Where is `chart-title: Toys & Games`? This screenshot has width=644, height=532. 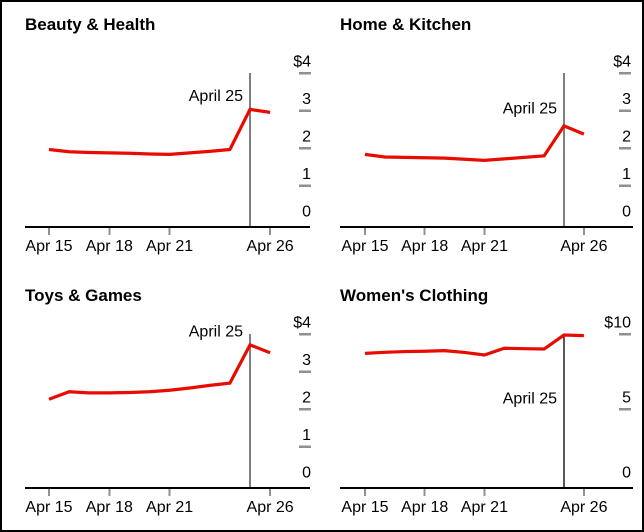 chart-title: Toys & Games is located at coordinates (83, 295).